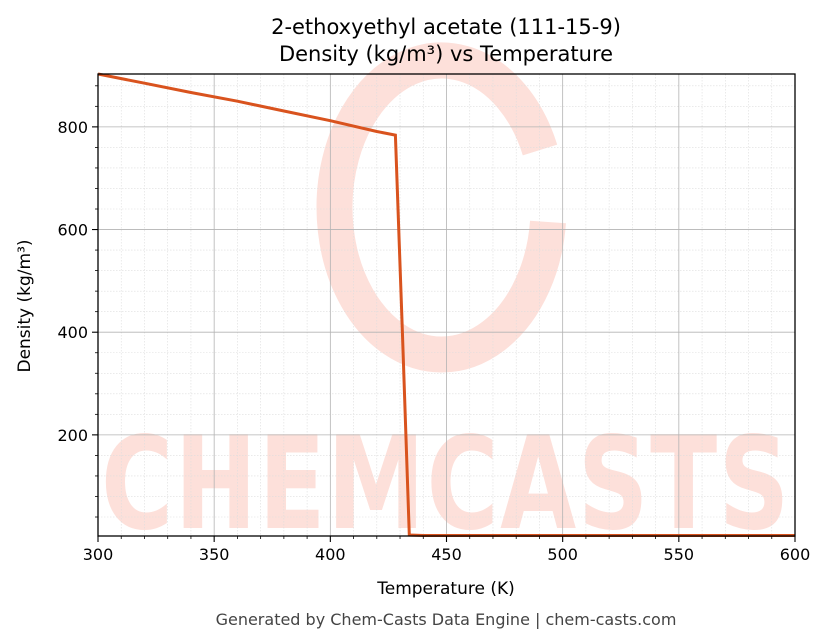  What do you see at coordinates (446, 54) in the screenshot?
I see `chart-title-line2: Density (kg/m³) vs Temperature` at bounding box center [446, 54].